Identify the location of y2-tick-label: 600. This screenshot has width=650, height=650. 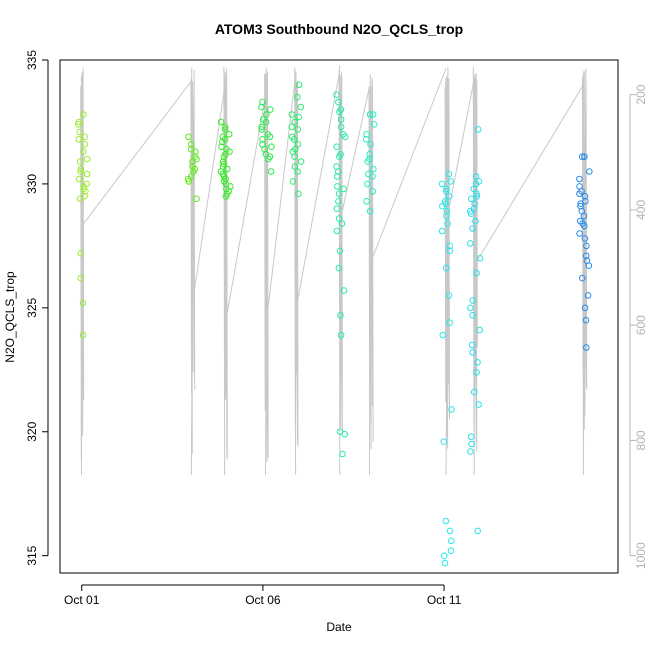
(641, 325).